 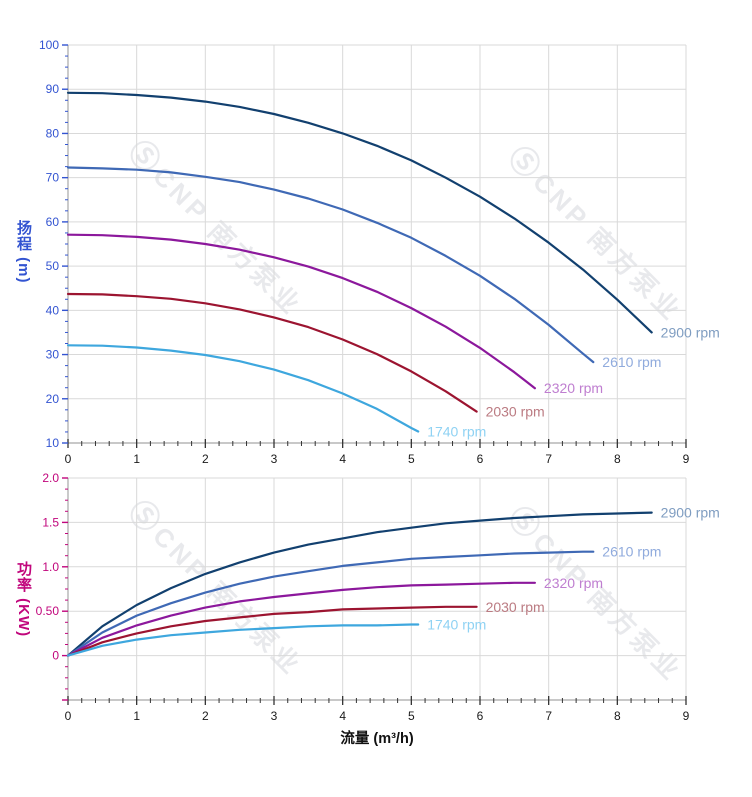 What do you see at coordinates (53, 178) in the screenshot?
I see `y-tick-label: 70` at bounding box center [53, 178].